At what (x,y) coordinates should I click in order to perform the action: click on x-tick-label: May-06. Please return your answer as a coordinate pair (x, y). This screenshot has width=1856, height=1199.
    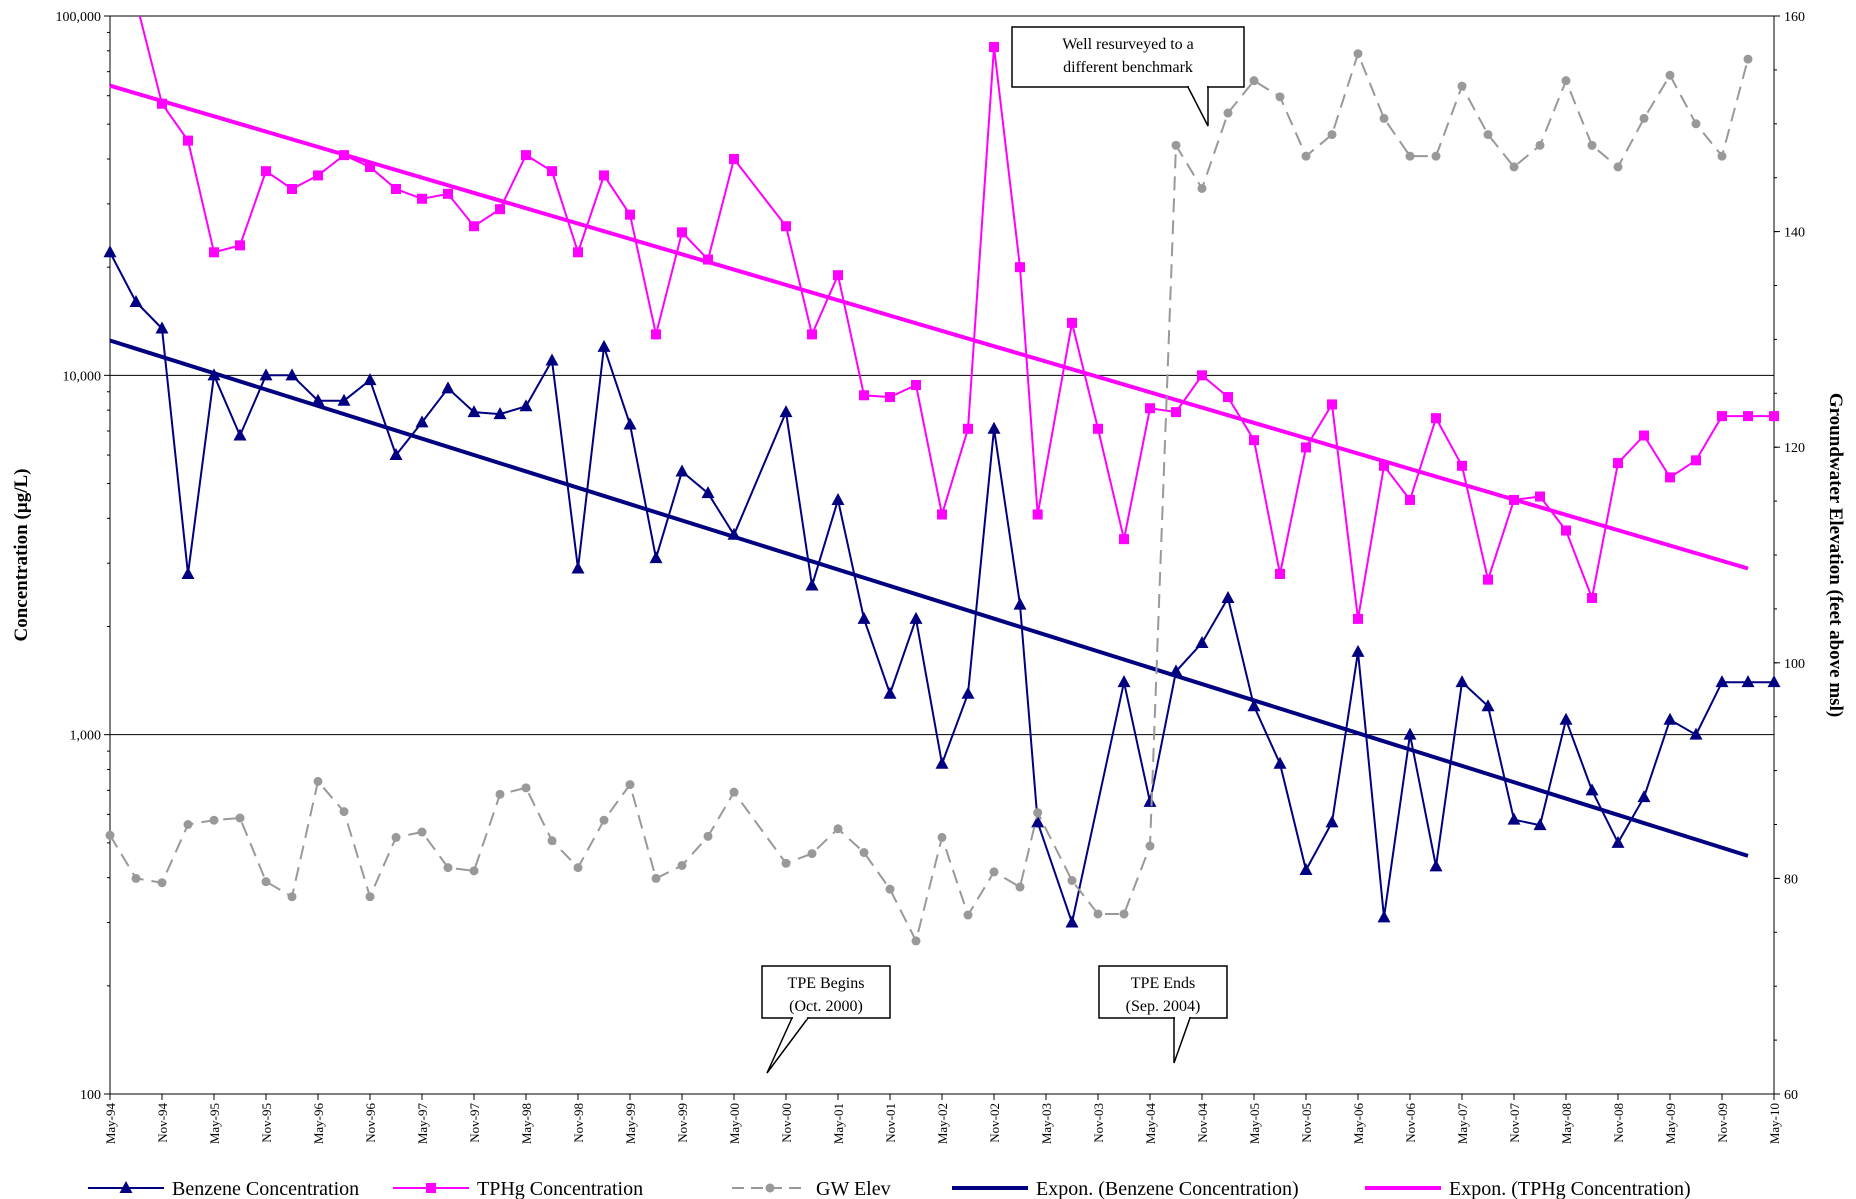
    Looking at the image, I should click on (1358, 1124).